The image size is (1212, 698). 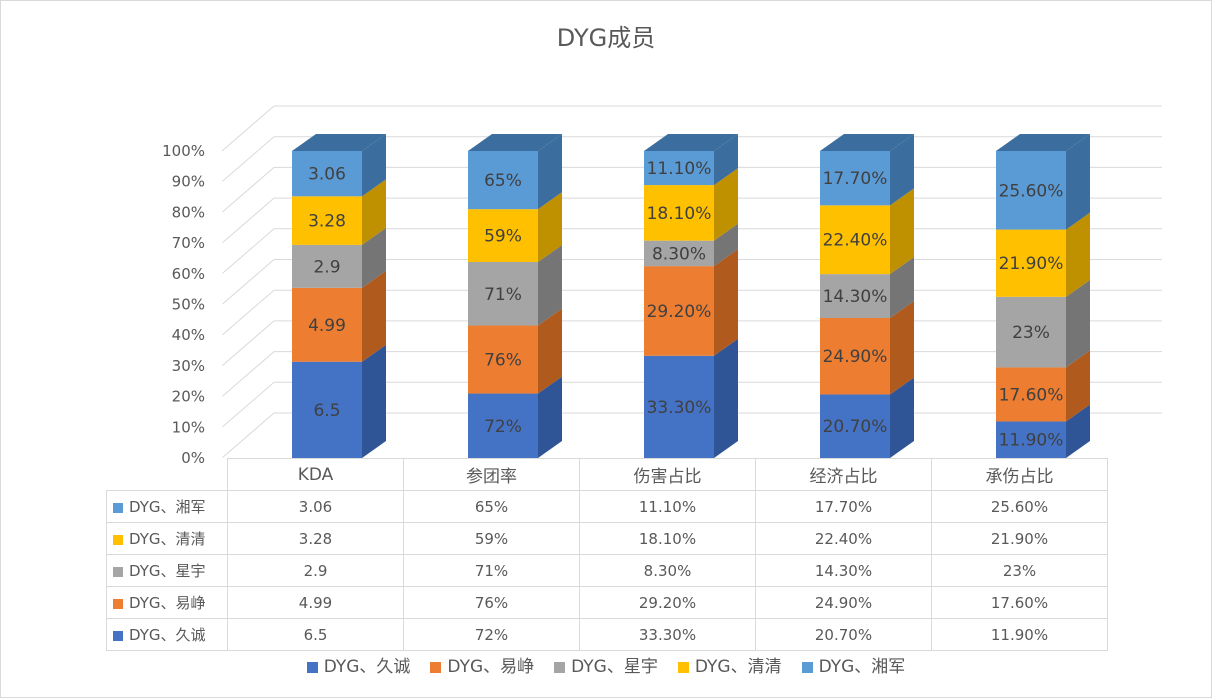 I want to click on legend-label: DYG、久诚, so click(x=367, y=667).